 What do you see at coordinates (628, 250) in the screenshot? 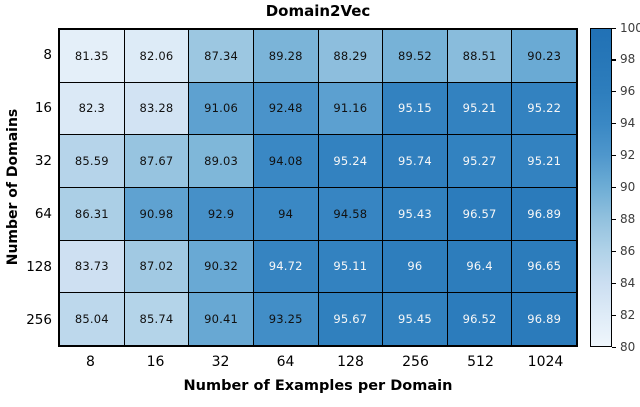
I see `colorbar-tick-label: 86` at bounding box center [628, 250].